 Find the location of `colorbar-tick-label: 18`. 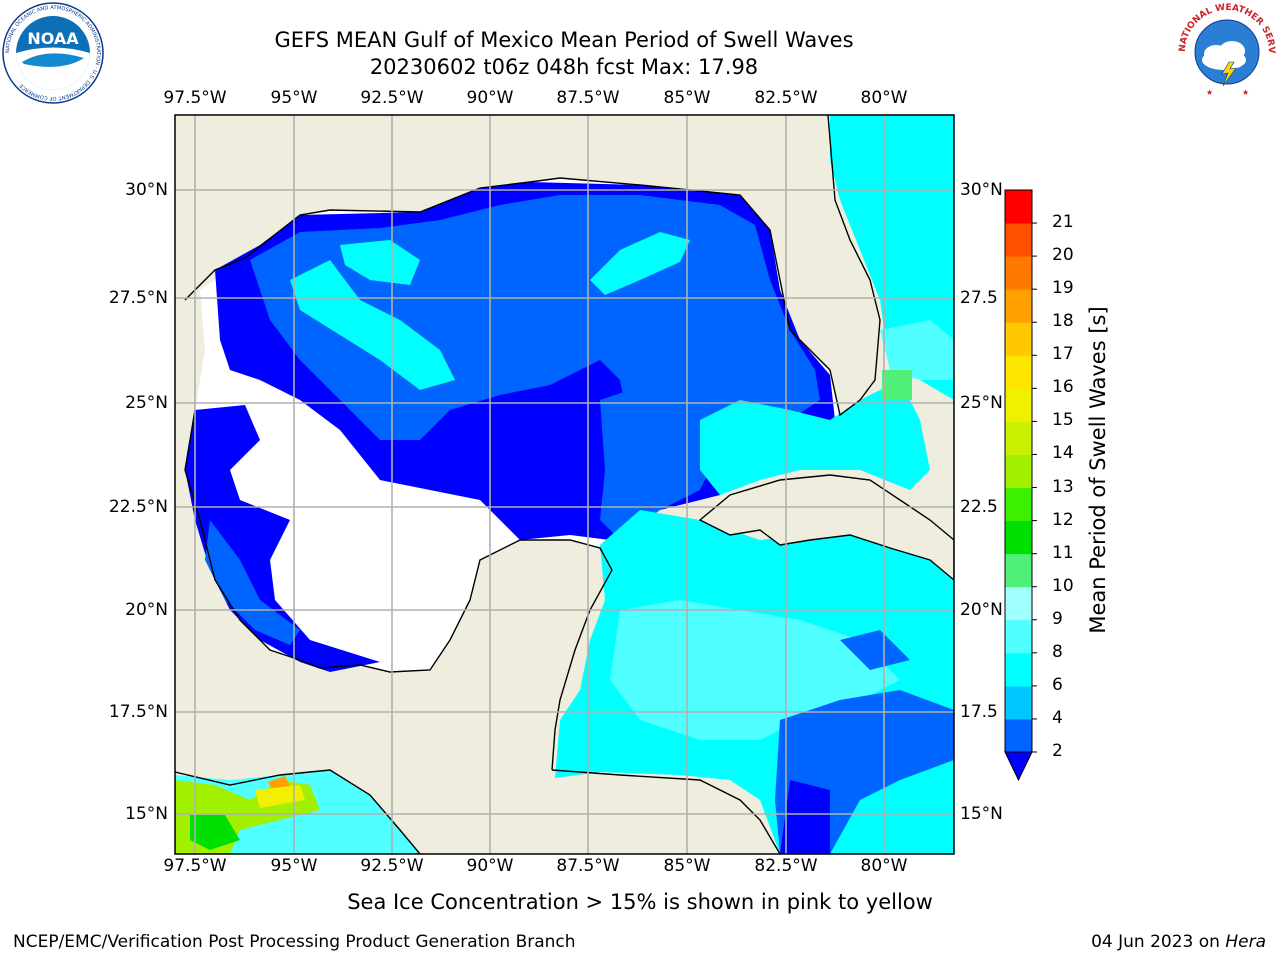

colorbar-tick-label: 18 is located at coordinates (1063, 321).